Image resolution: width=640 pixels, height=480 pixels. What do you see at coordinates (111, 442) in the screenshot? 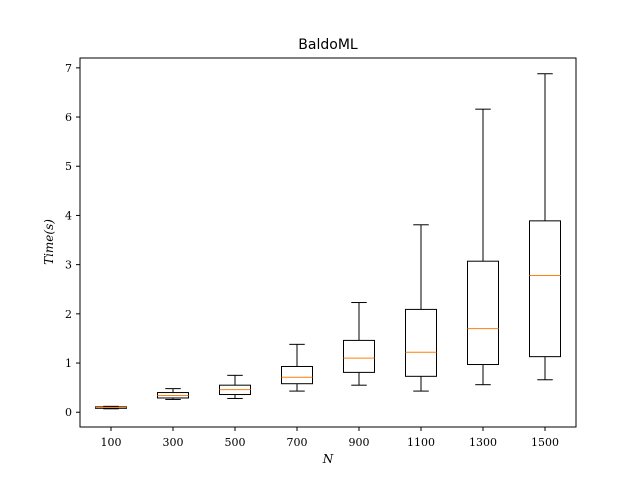
I see `x-tick-label: 100` at bounding box center [111, 442].